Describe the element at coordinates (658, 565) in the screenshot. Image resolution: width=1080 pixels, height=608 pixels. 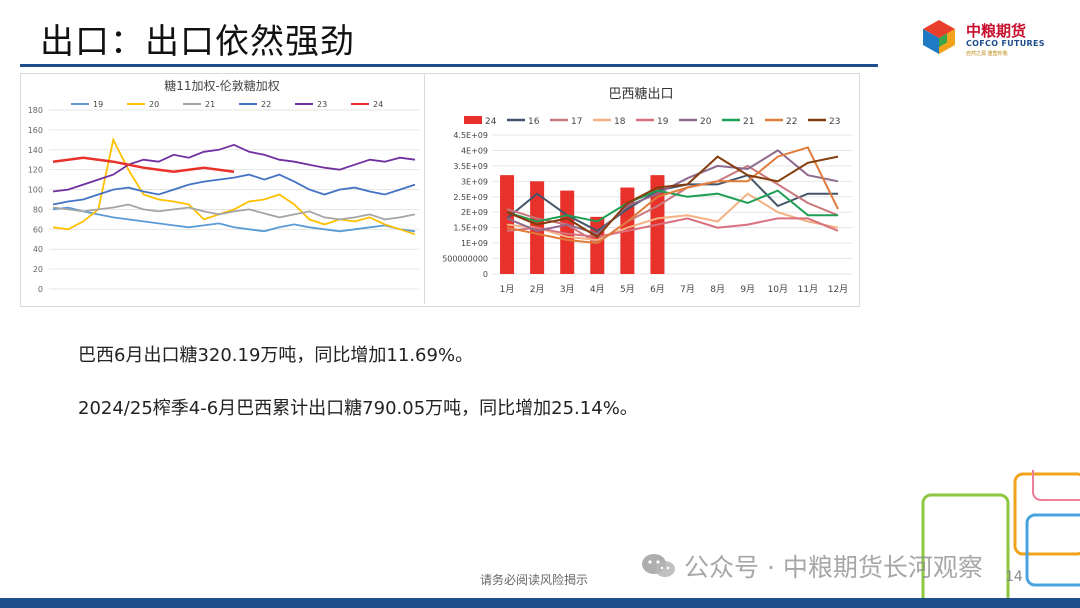
I see `wechat-icon` at that location.